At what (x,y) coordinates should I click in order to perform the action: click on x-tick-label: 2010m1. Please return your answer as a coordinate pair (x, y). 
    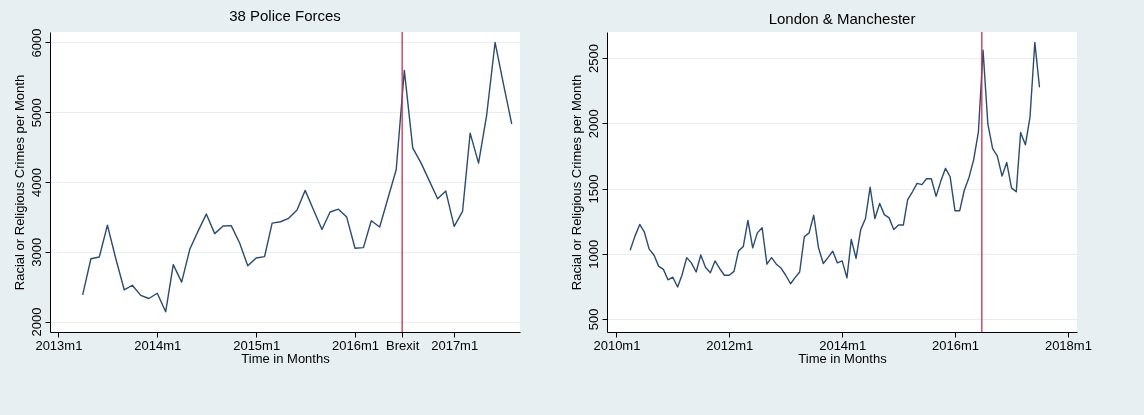
    Looking at the image, I should click on (617, 345).